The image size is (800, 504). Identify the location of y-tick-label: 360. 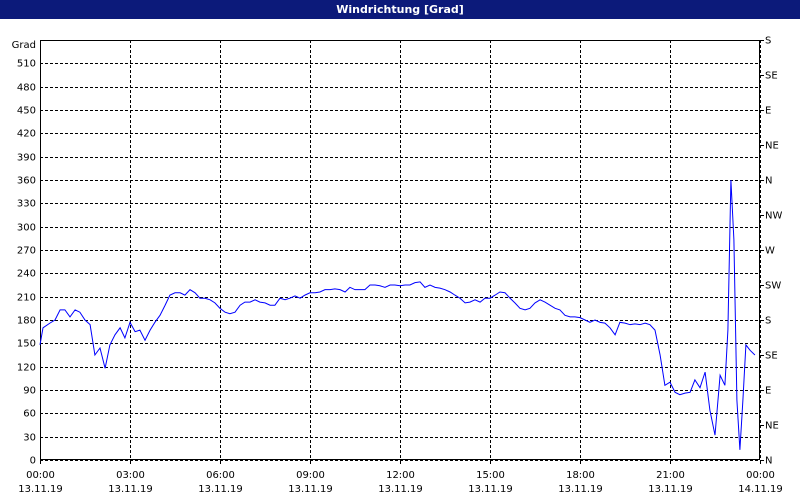
(26, 181).